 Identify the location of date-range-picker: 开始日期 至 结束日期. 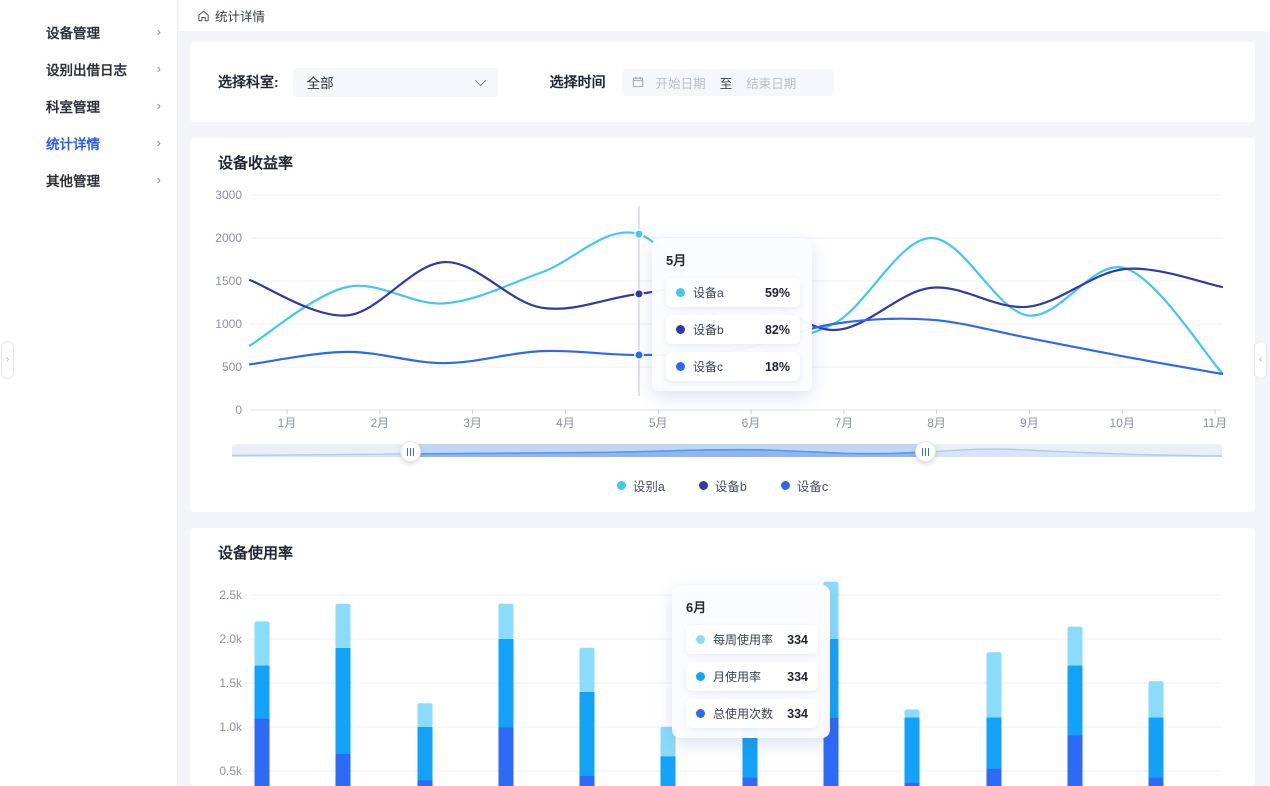
(727, 82).